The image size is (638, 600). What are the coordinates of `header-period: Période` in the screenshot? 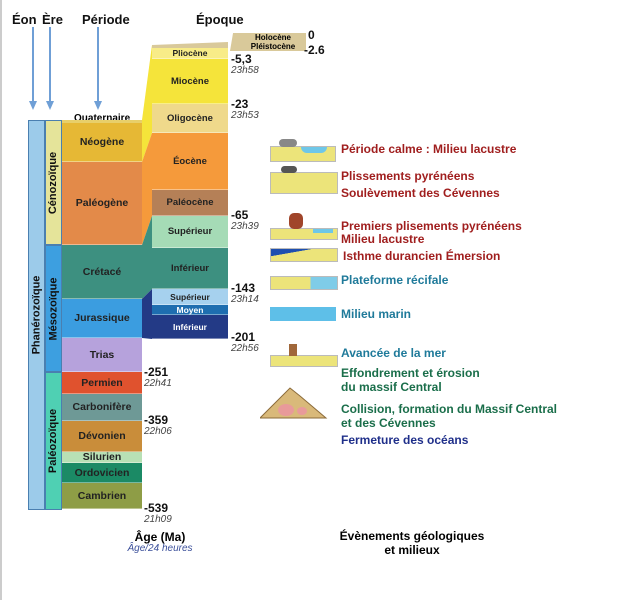 It's located at (106, 19).